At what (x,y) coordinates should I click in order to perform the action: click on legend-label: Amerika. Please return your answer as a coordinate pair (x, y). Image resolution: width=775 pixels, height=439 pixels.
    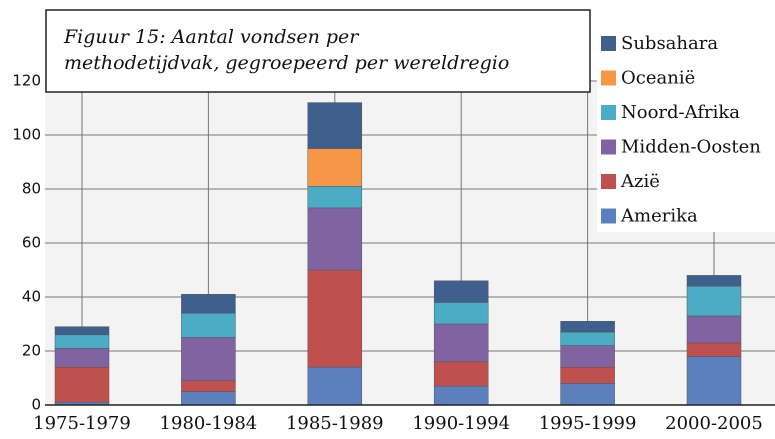
    Looking at the image, I should click on (659, 216).